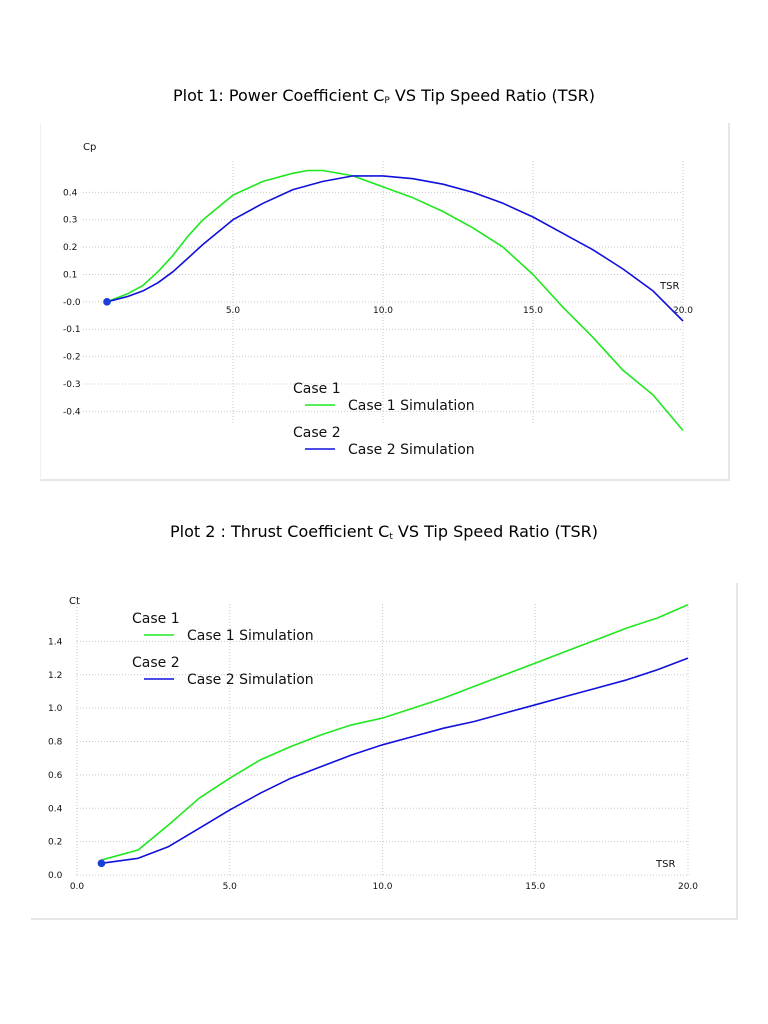 The height and width of the screenshot is (1024, 768). What do you see at coordinates (89, 147) in the screenshot?
I see `plot1-ylabel: Cp` at bounding box center [89, 147].